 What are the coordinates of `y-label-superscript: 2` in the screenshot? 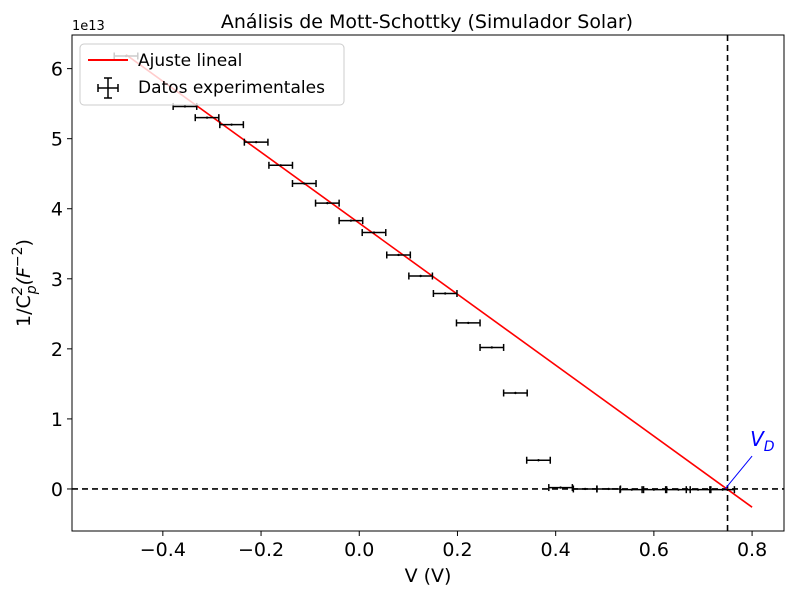 It's located at (18, 290).